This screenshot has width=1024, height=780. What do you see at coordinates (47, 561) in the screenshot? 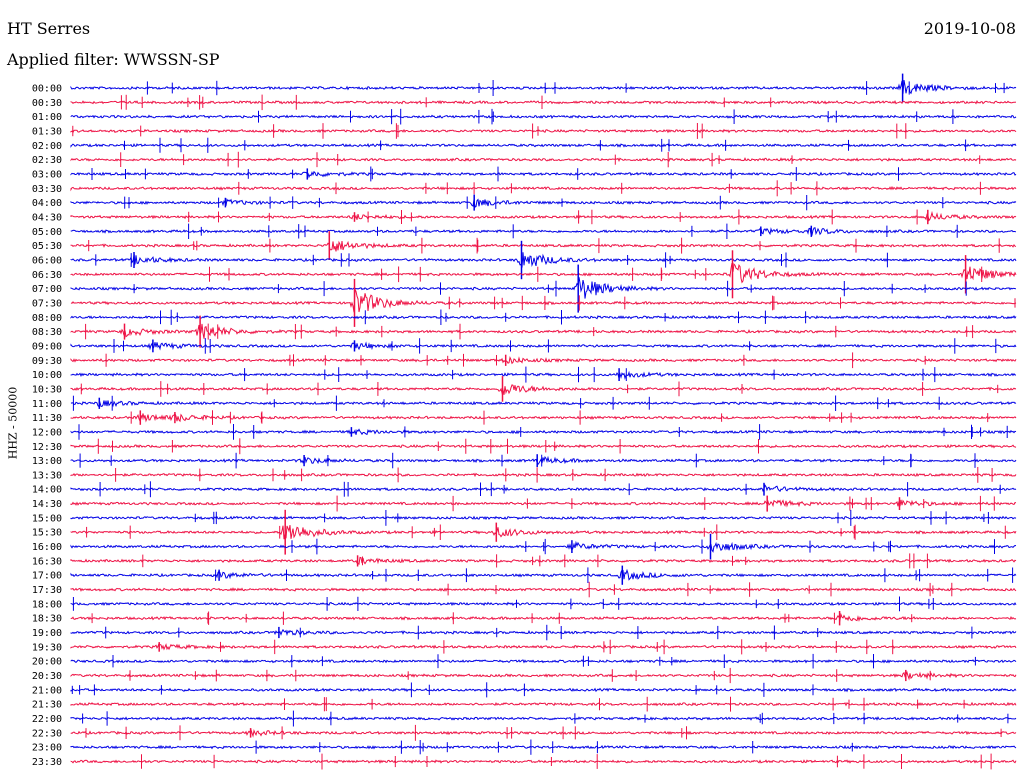
I see `row-label: 16:30` at bounding box center [47, 561].